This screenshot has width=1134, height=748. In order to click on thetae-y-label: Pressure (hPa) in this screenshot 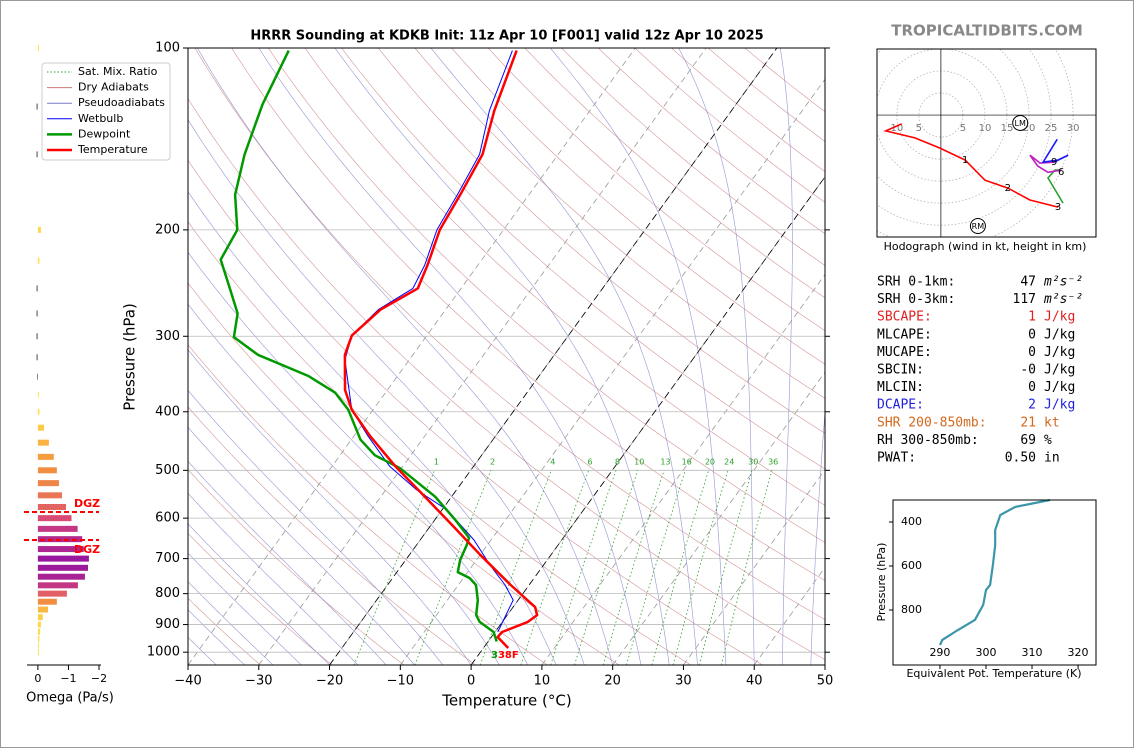, I will do `click(881, 582)`.